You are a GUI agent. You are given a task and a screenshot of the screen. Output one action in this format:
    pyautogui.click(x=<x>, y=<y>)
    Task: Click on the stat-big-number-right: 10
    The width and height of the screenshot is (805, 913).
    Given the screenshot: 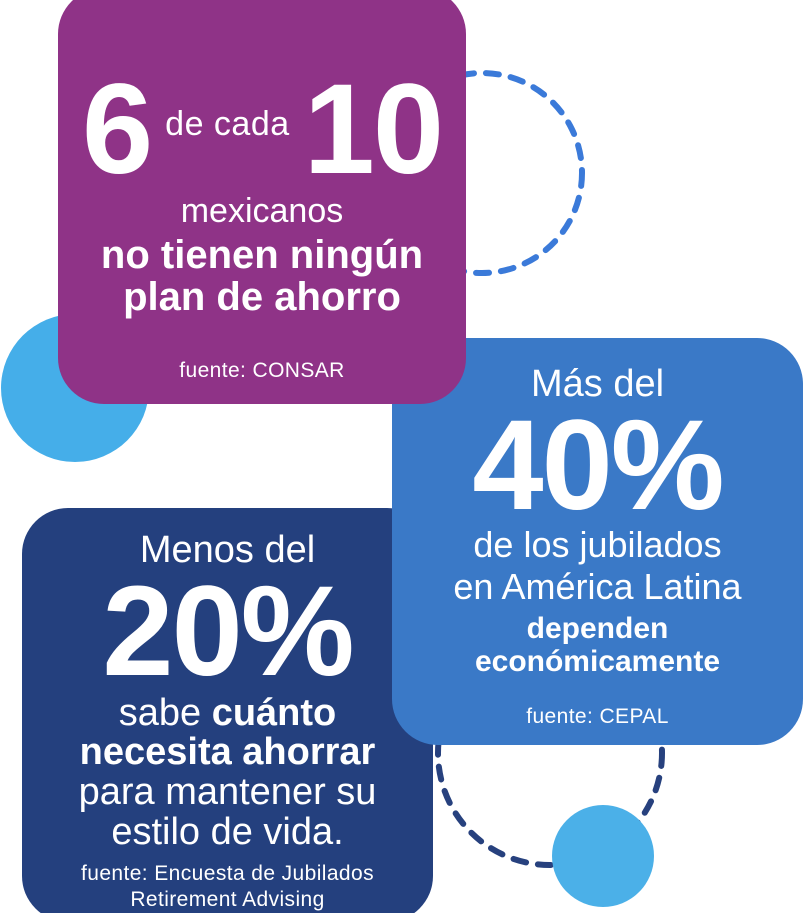 What is the action you would take?
    pyautogui.click(x=373, y=129)
    